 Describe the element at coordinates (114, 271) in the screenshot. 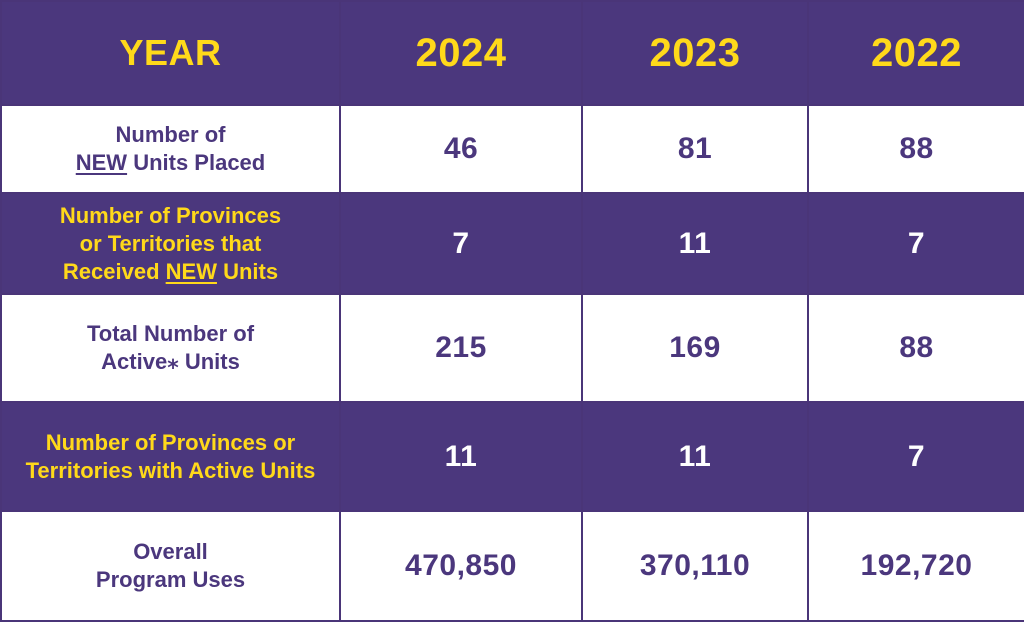

I see `label-text: Received` at that location.